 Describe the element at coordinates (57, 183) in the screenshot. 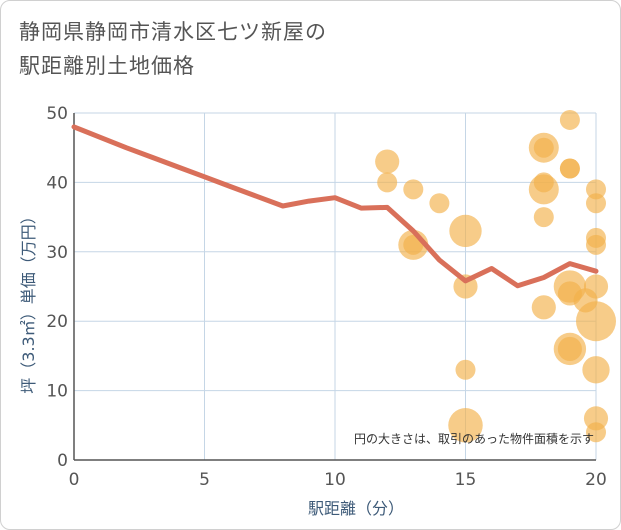

I see `y-tick-label: 40` at that location.